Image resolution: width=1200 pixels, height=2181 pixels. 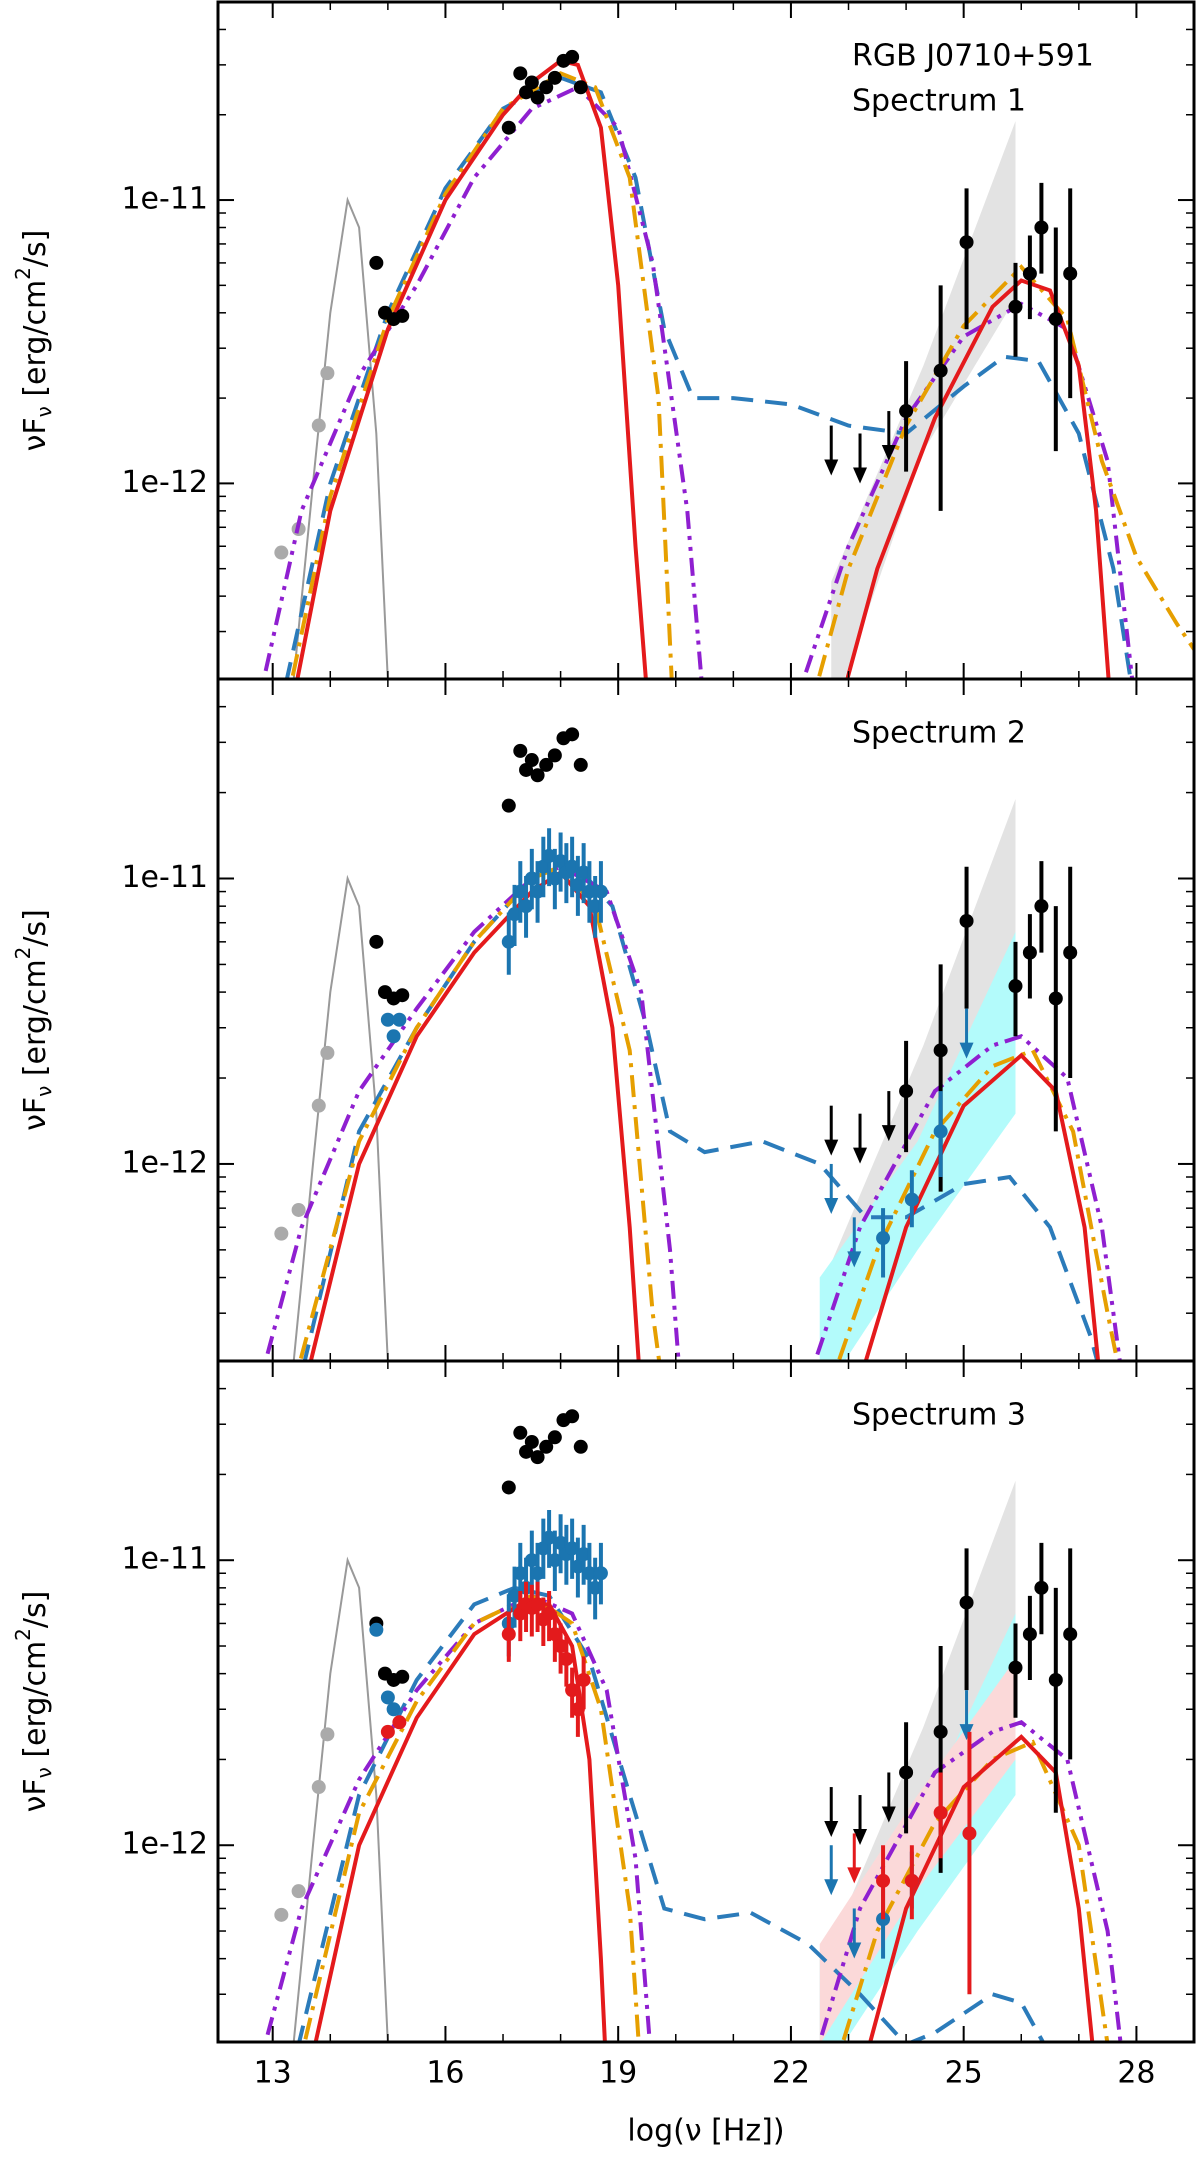 I want to click on x-axis-label: log(ν [Hz]), so click(x=705, y=2131).